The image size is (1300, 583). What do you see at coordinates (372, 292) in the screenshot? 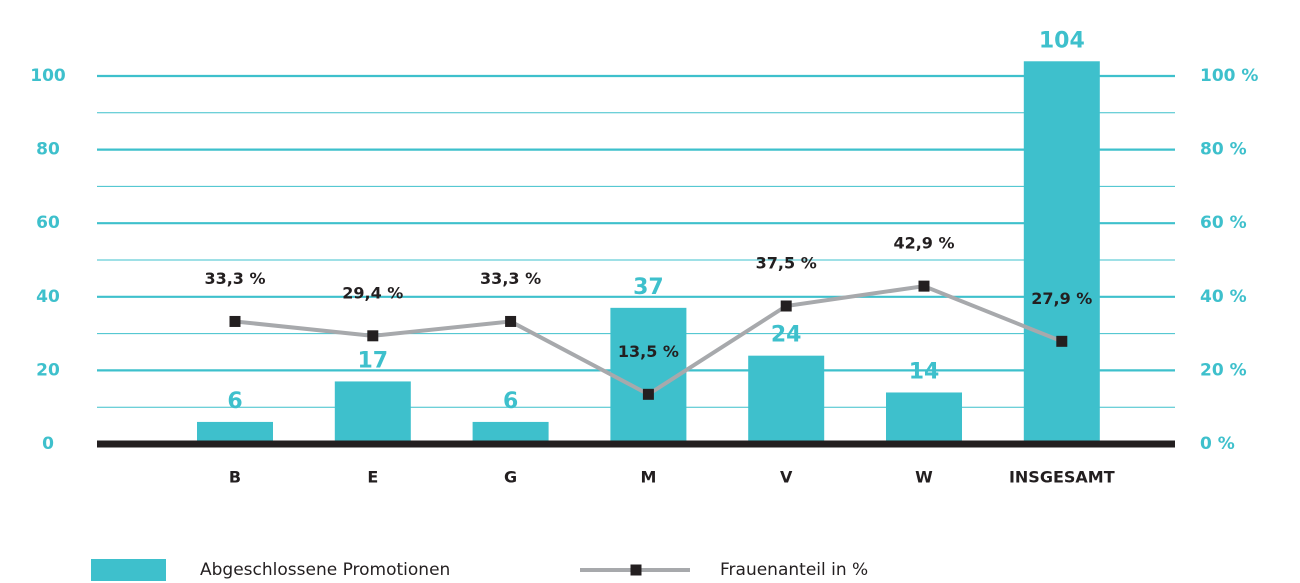
I see `line-value-label: 29,4 %` at bounding box center [372, 292].